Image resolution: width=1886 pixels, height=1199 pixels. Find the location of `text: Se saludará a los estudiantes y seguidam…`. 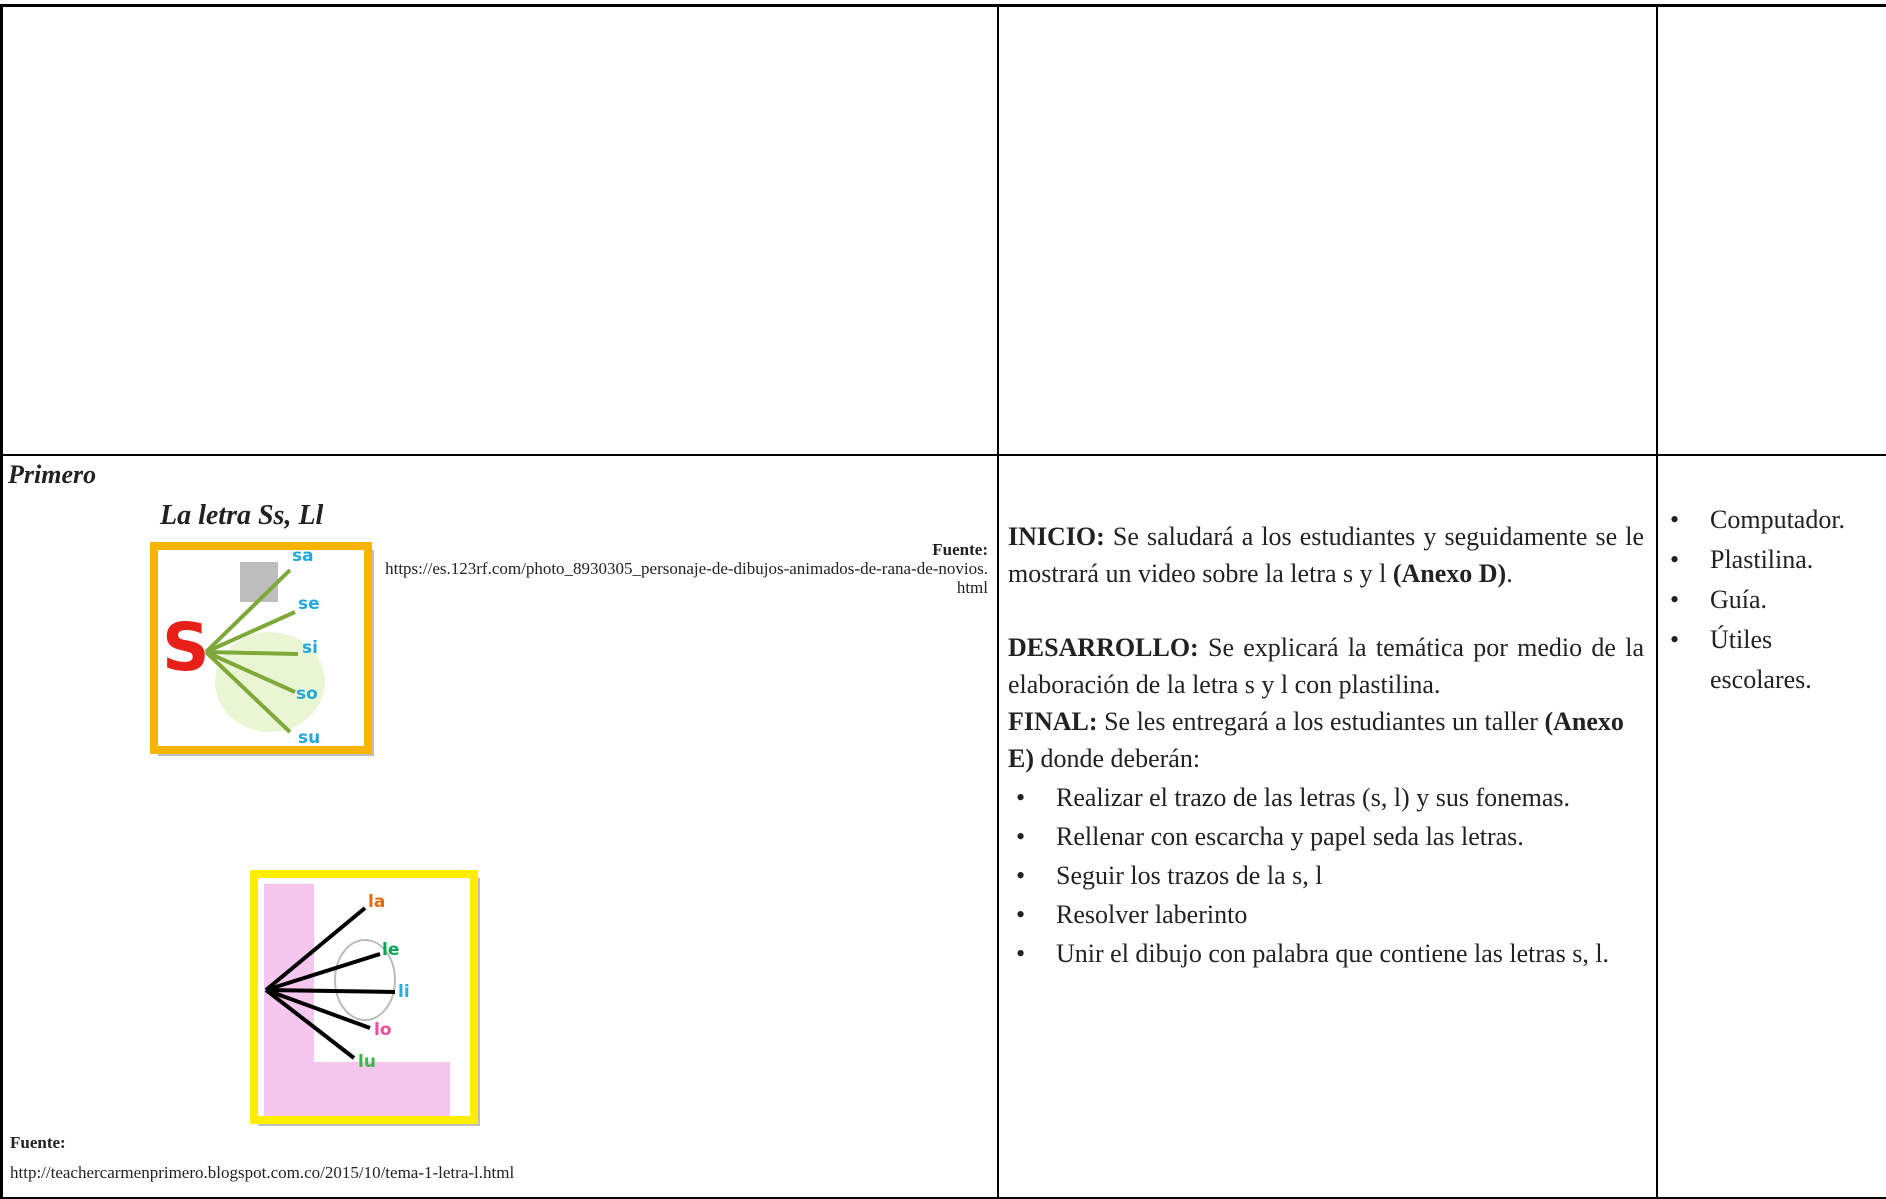

text: Se saludará a los estudiantes y seguidam… is located at coordinates (1326, 555).